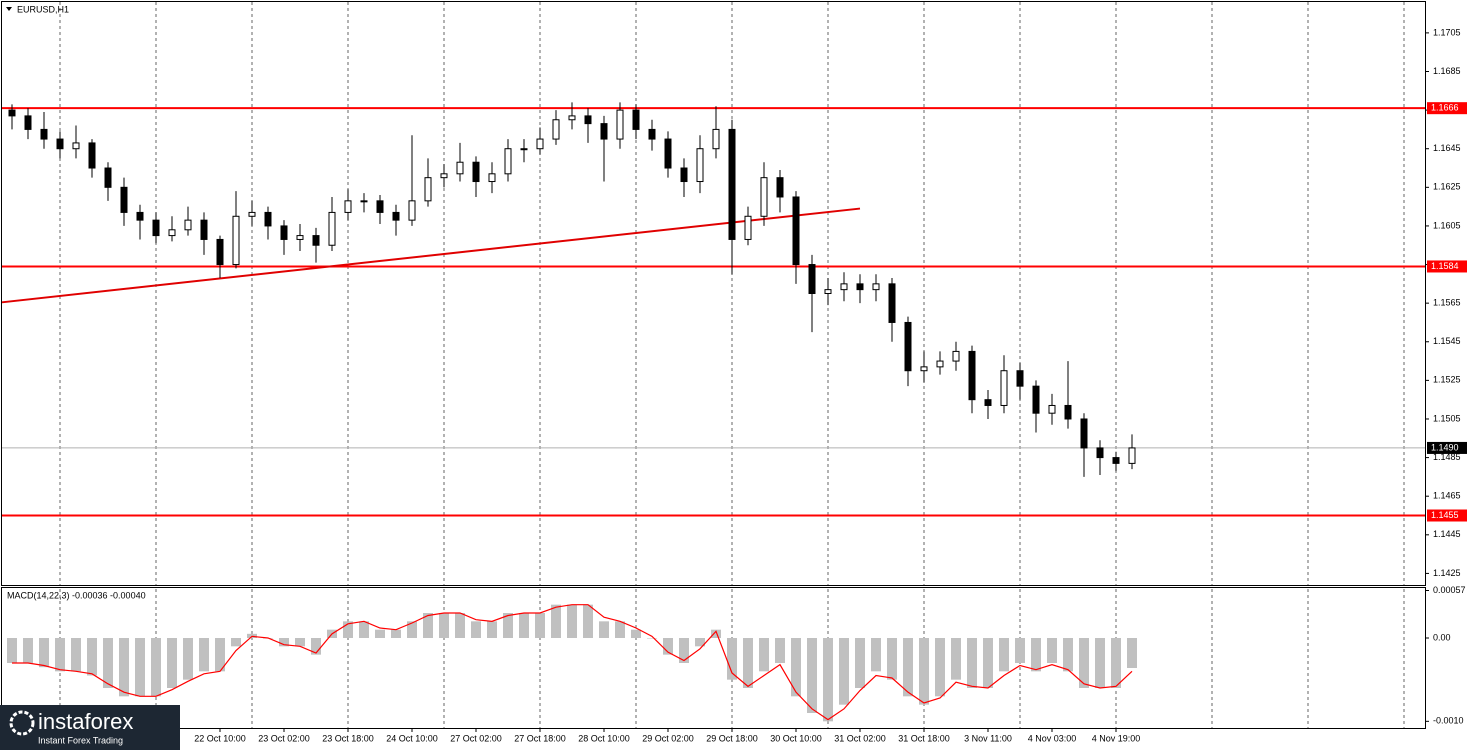 Image resolution: width=1468 pixels, height=750 pixels. I want to click on logo-icon, so click(22, 723).